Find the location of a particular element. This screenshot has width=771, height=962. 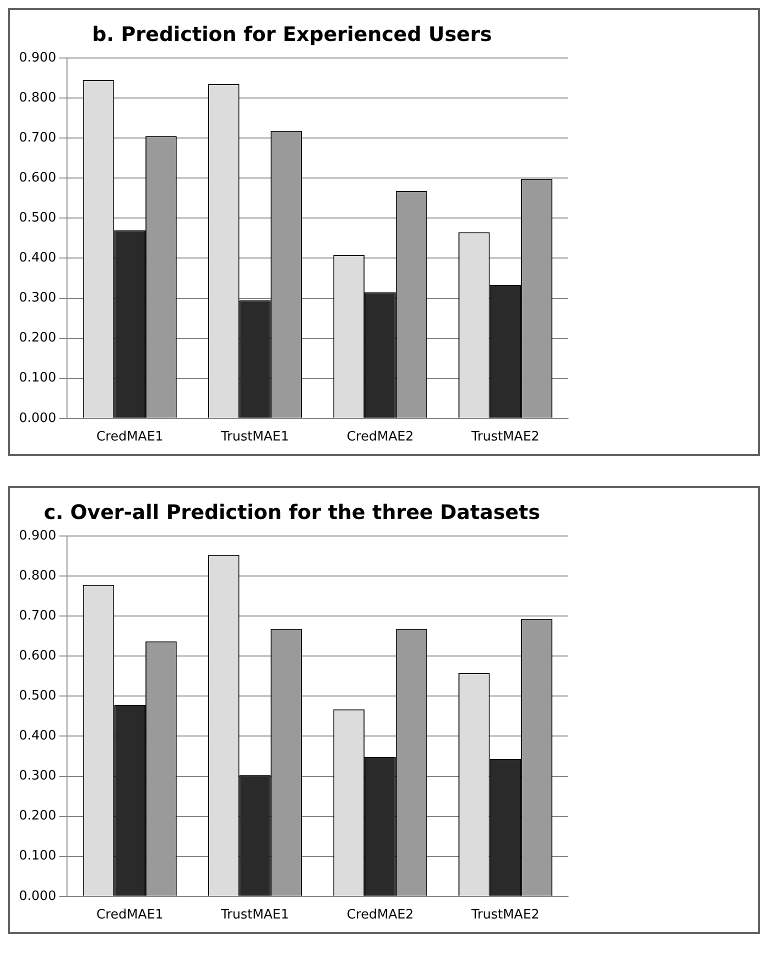

chart-title: c. Over-all Prediction for the three Datasets is located at coordinates (292, 512).